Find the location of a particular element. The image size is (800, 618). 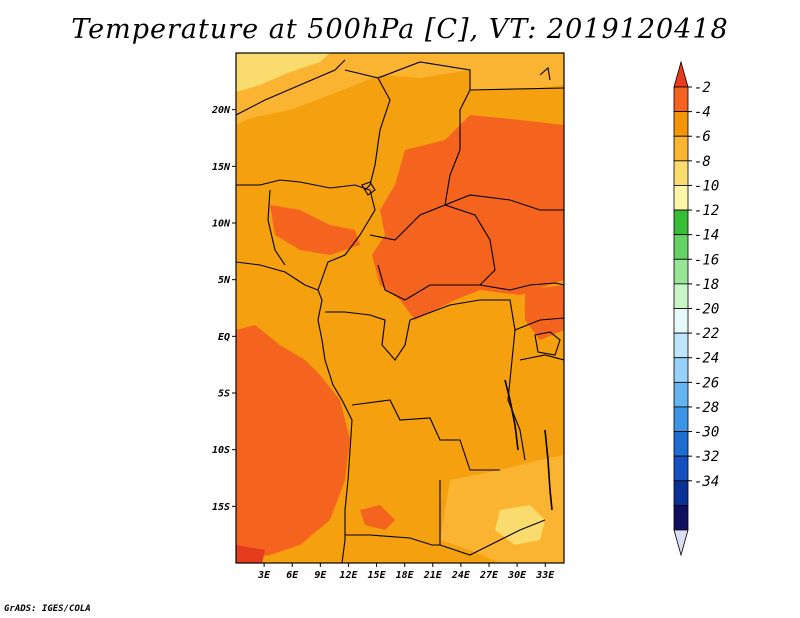

border-southsudan-south is located at coordinates (536, 286).